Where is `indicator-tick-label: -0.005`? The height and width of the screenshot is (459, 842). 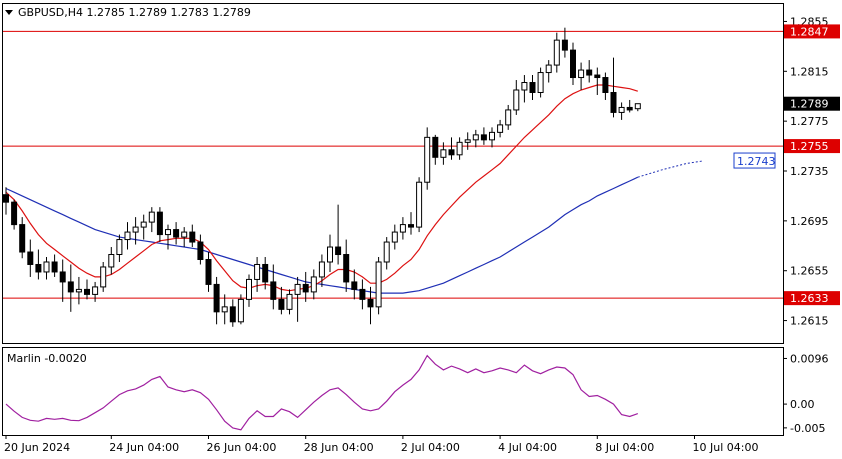
indicator-tick-label: -0.005 is located at coordinates (807, 428).